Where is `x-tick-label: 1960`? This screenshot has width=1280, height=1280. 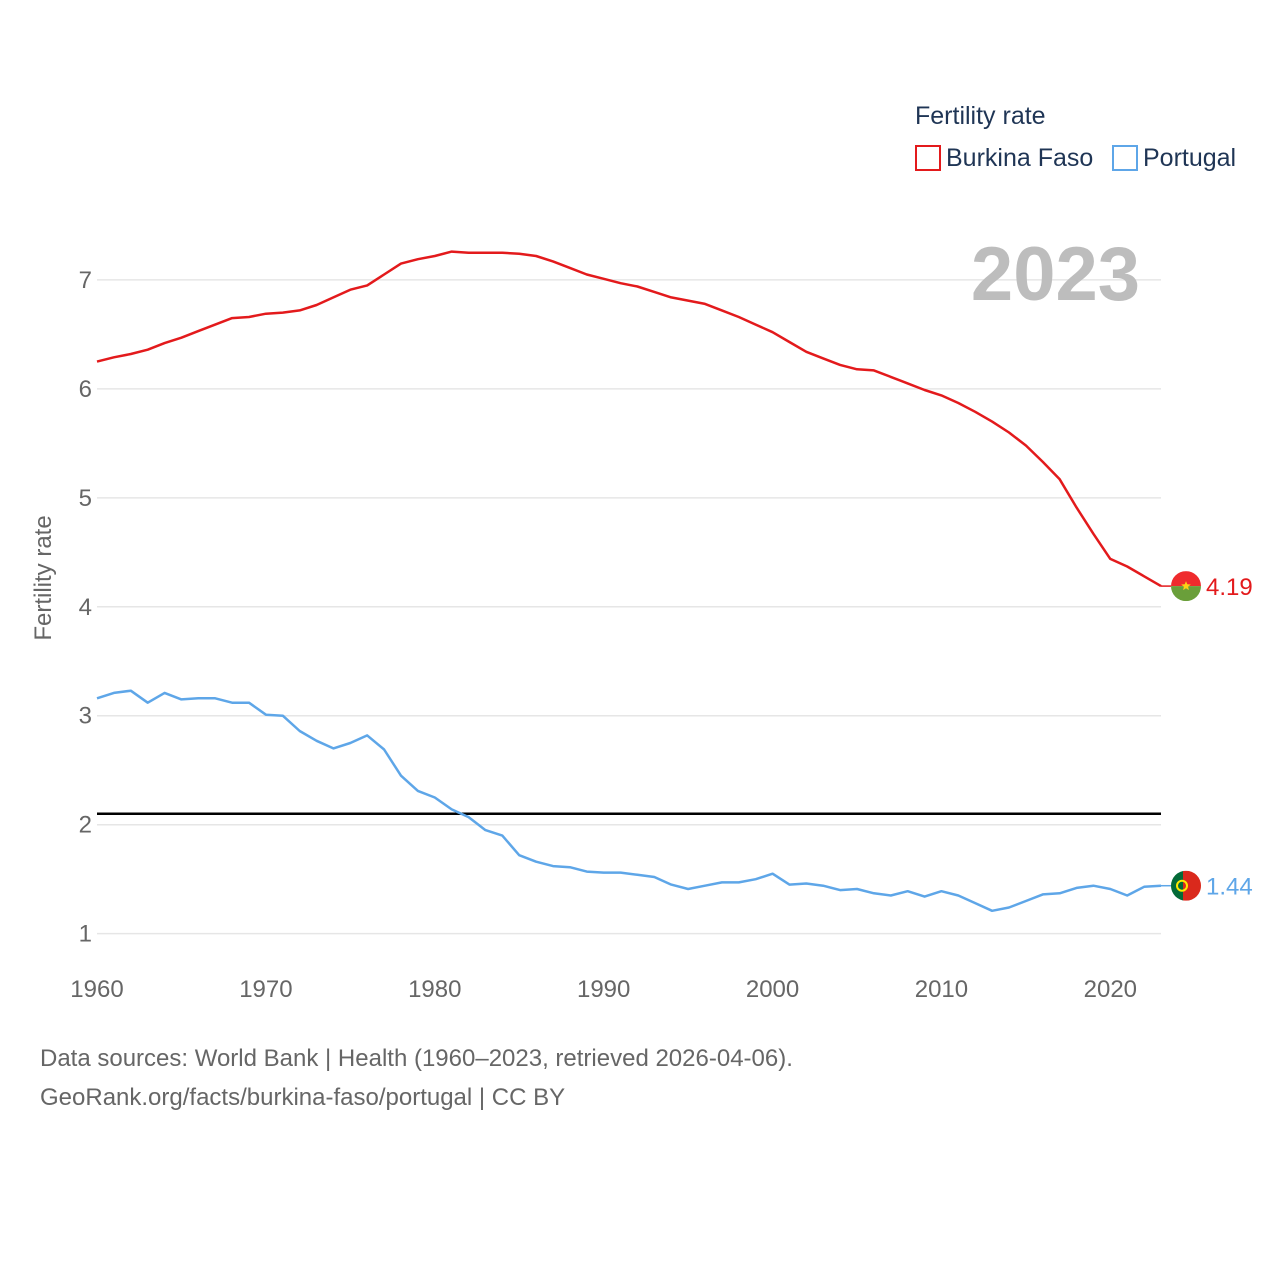 x-tick-label: 1960 is located at coordinates (96, 989).